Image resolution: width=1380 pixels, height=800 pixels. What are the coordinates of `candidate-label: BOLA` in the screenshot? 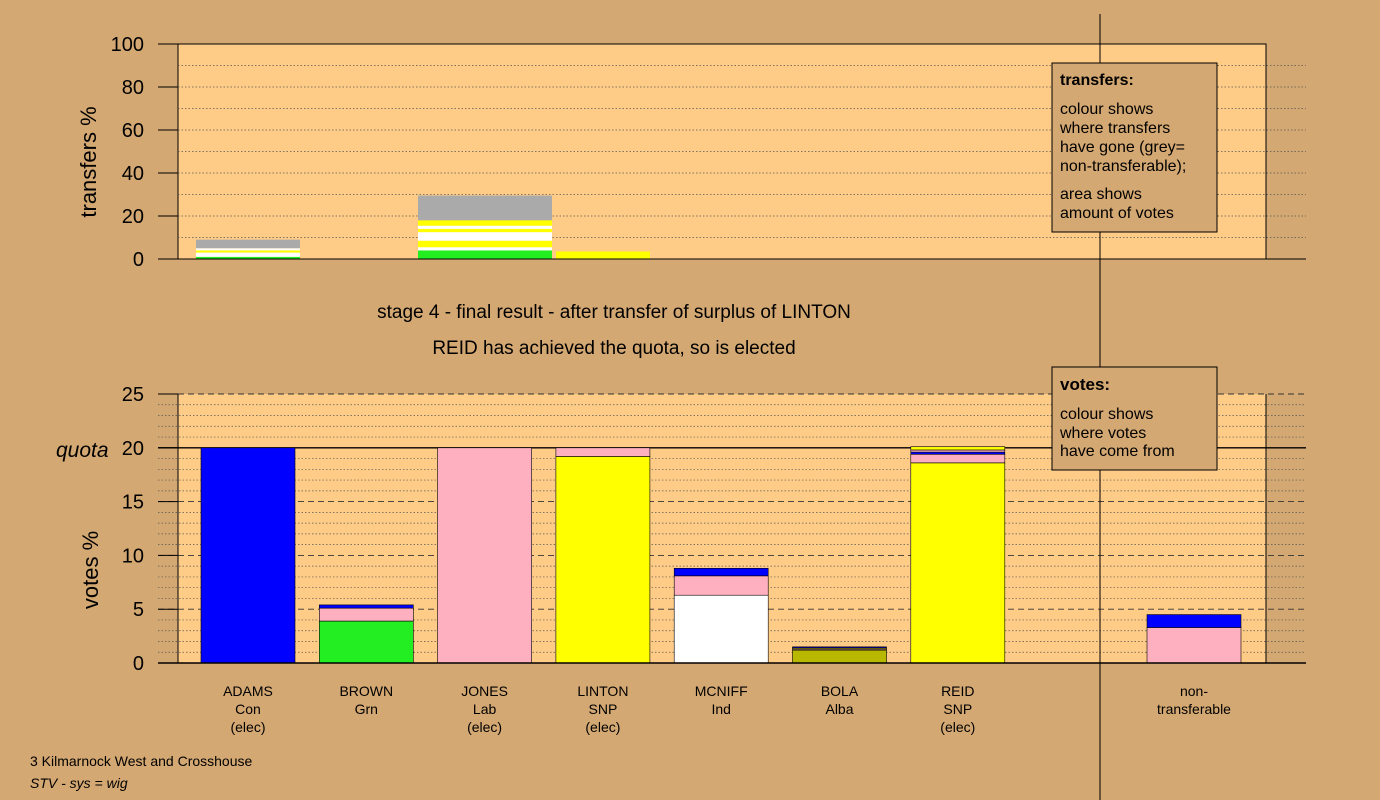 It's located at (840, 691).